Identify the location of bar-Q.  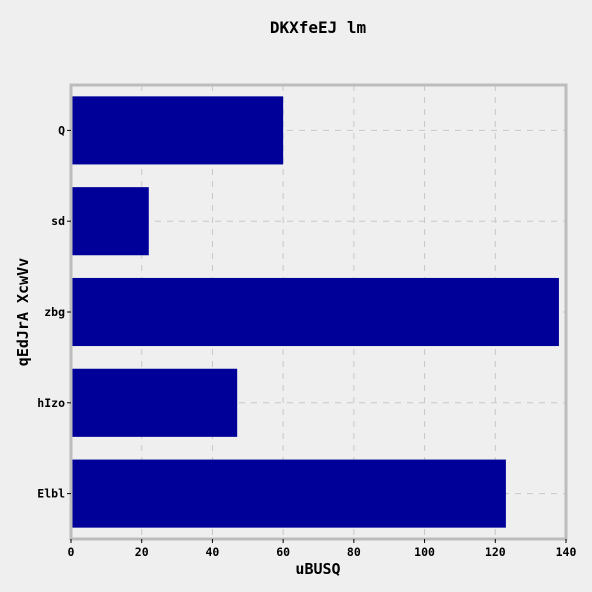
(177, 130).